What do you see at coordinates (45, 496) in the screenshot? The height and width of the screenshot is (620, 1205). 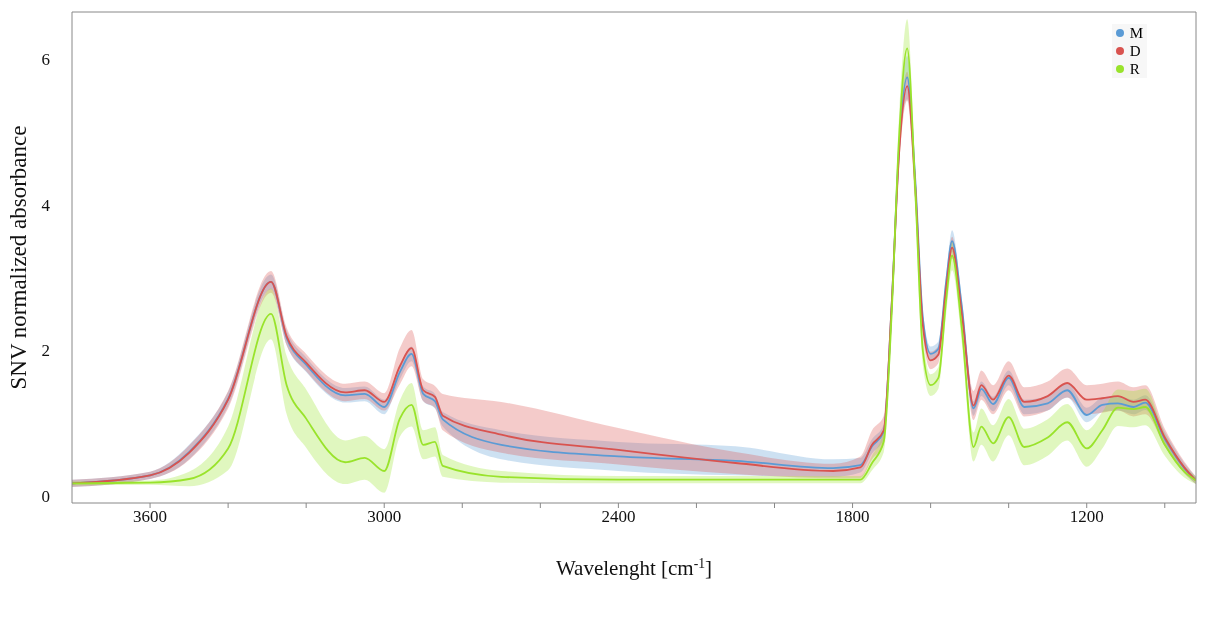 I see `y-tick-label: 0` at bounding box center [45, 496].